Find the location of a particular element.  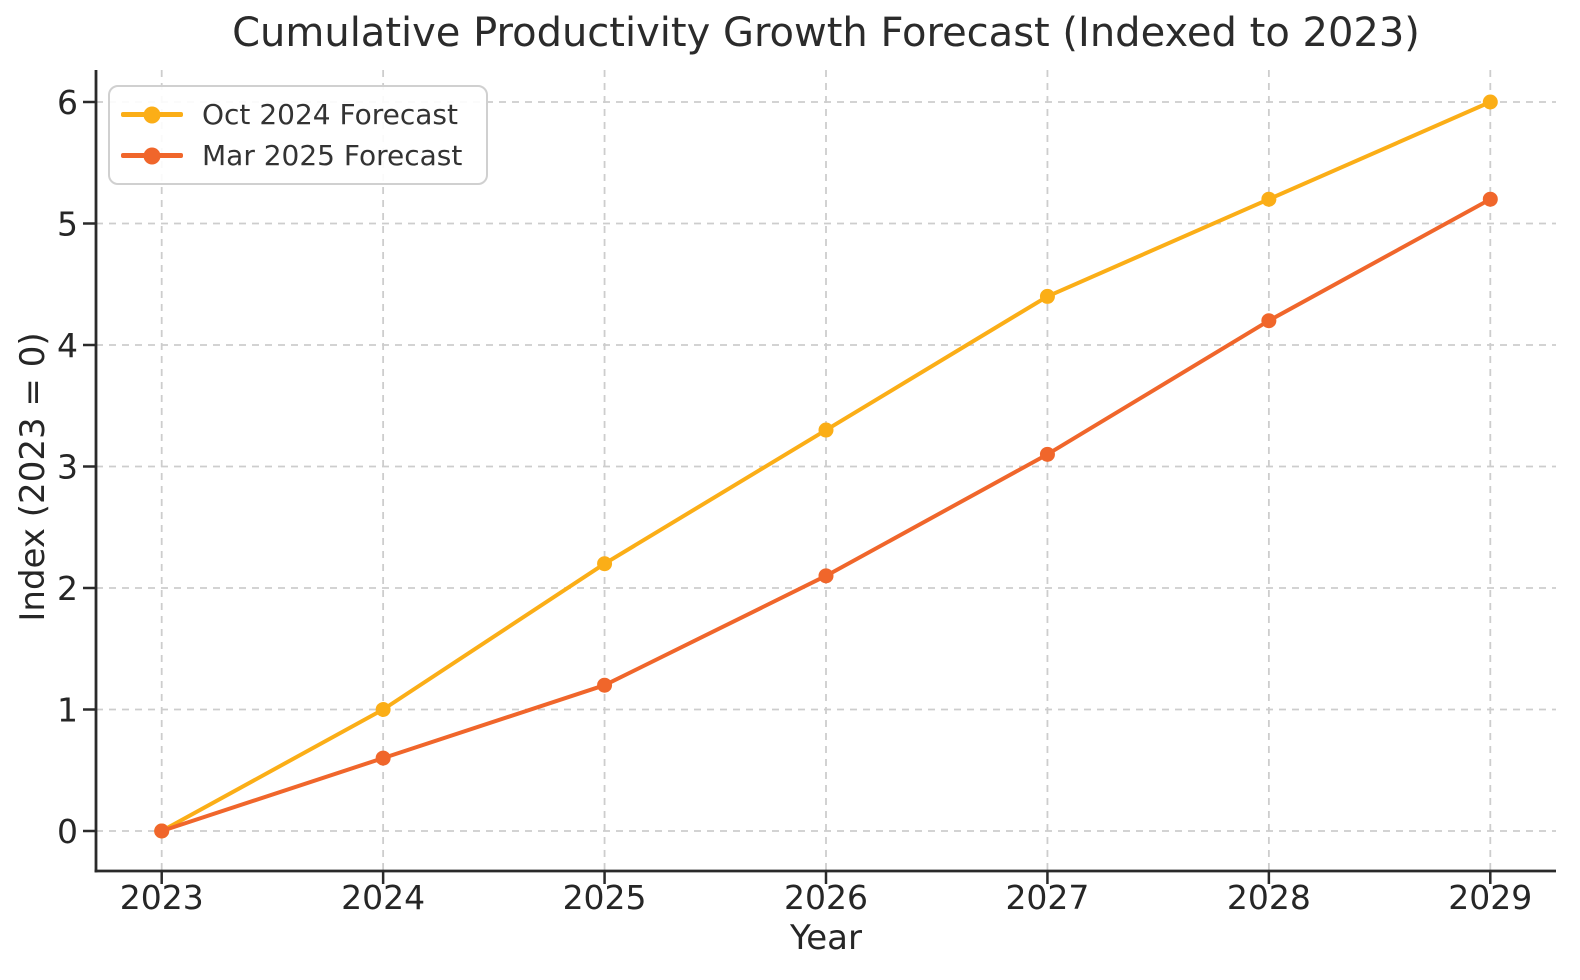

x-tick-label: 2024 is located at coordinates (383, 897).